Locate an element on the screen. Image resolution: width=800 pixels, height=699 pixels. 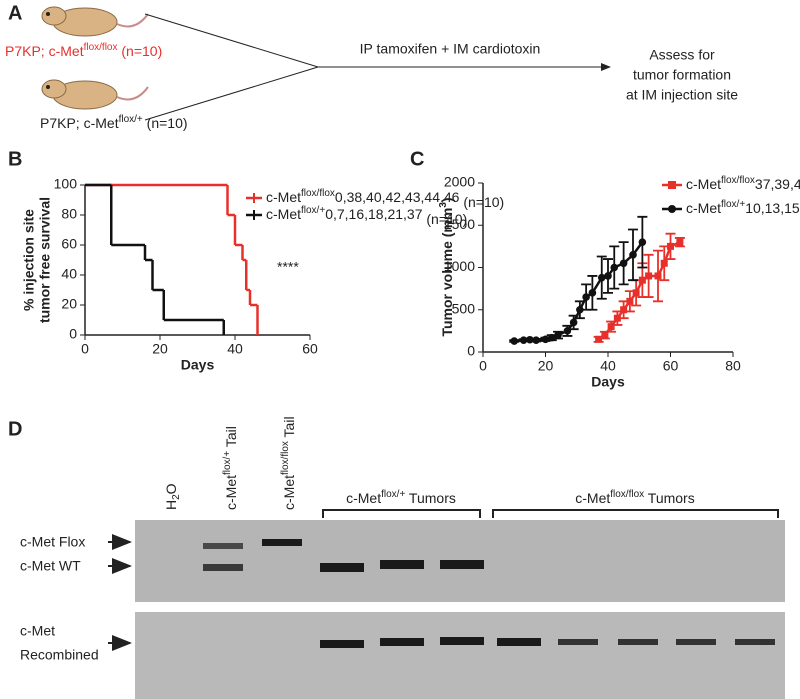
legend-entry: c-Metflox/+0,7,16,18,21,37 (n=10) is located at coordinates (366, 216).